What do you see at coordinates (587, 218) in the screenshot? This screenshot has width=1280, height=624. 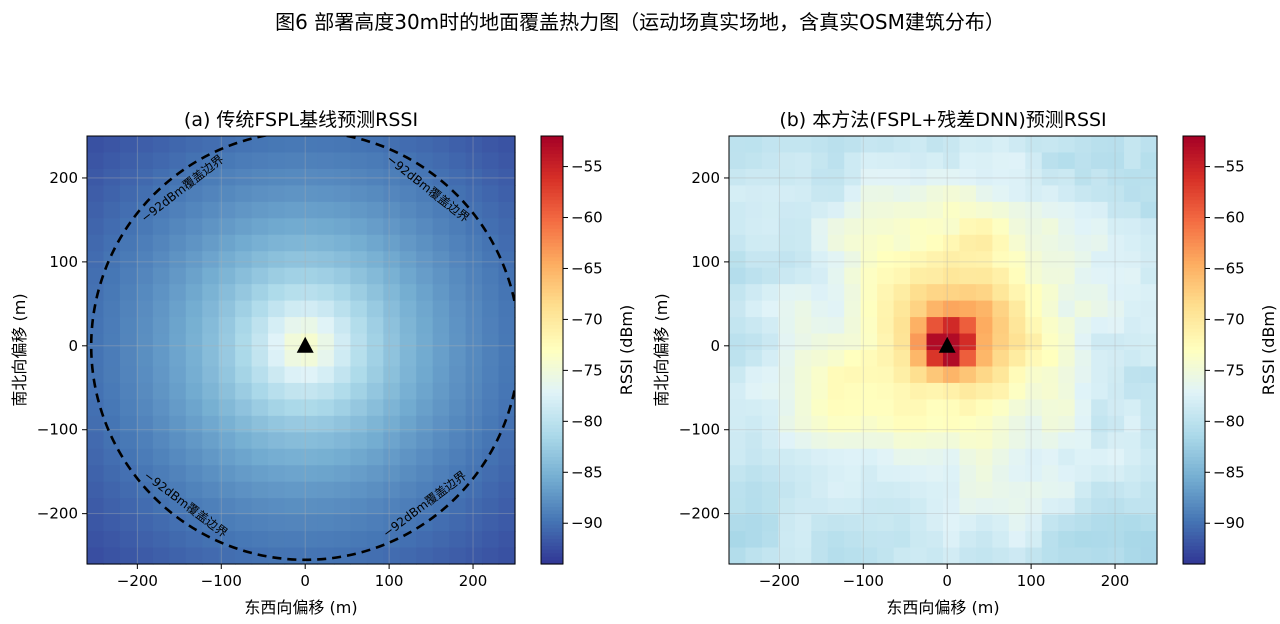 I see `colorbar-tick-label: −60` at bounding box center [587, 218].